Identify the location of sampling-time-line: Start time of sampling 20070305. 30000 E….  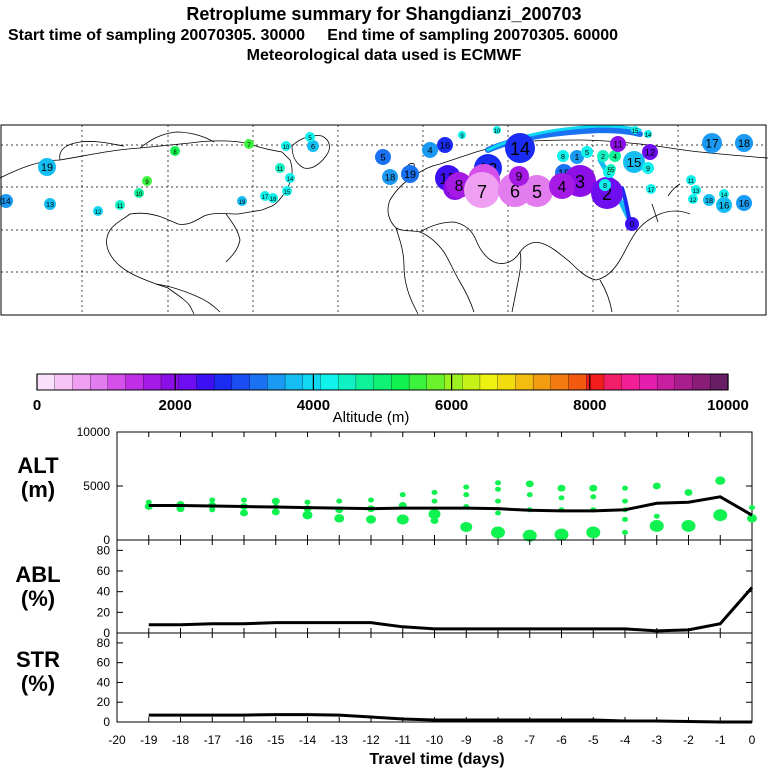
(313, 35).